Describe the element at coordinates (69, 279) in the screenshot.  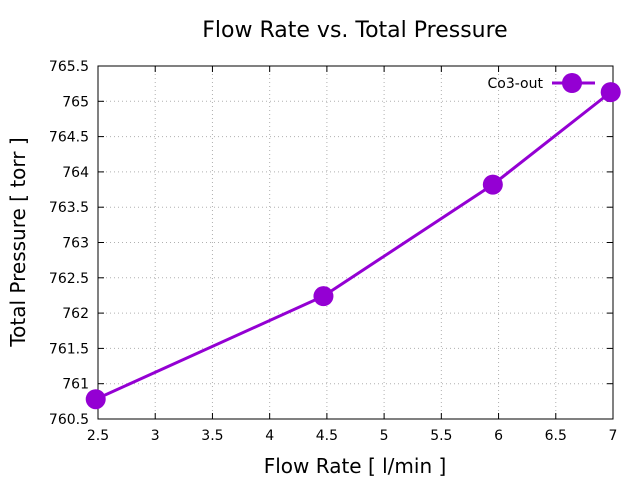
I see `y-tick-label: 762.5` at that location.